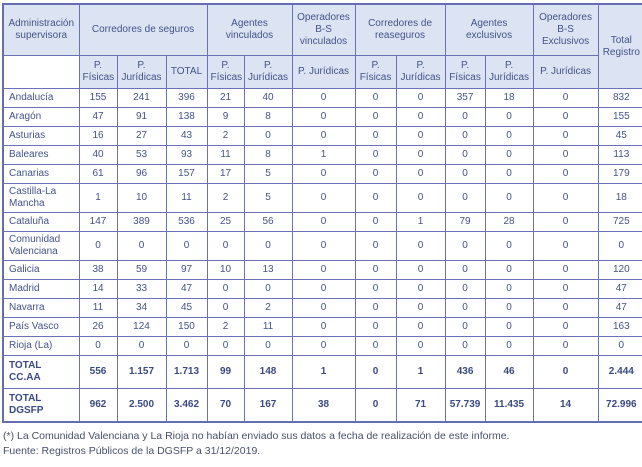 The height and width of the screenshot is (467, 642). Describe the element at coordinates (268, 222) in the screenshot. I see `data-cell: 56` at that location.